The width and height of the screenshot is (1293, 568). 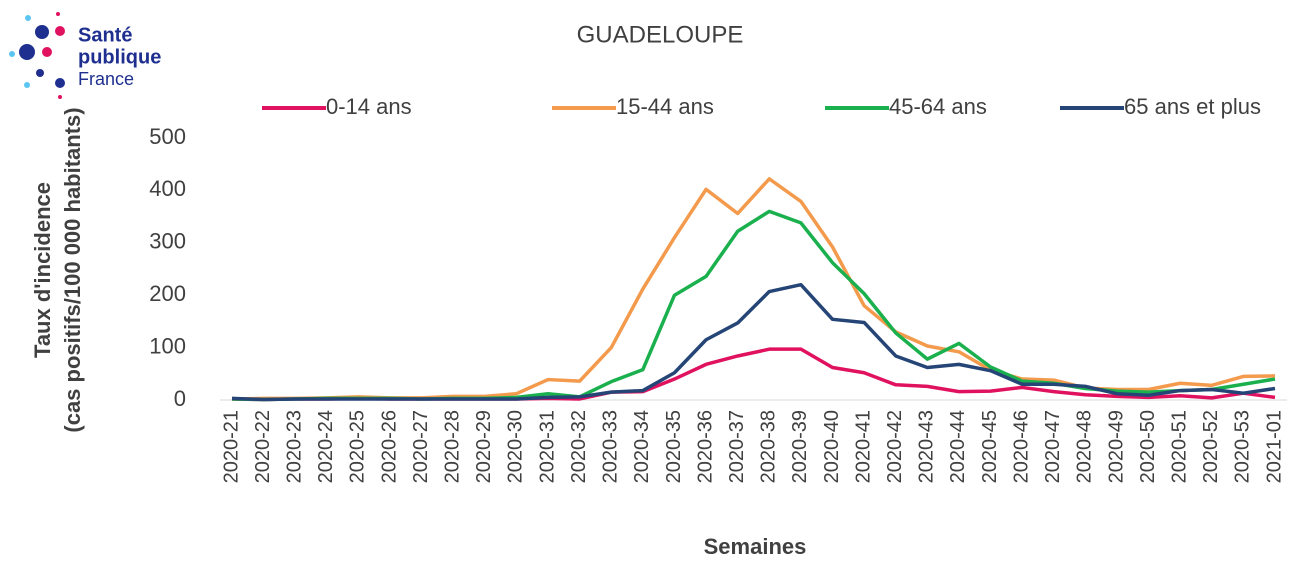 I want to click on y-tick-label: 300, so click(x=167, y=241).